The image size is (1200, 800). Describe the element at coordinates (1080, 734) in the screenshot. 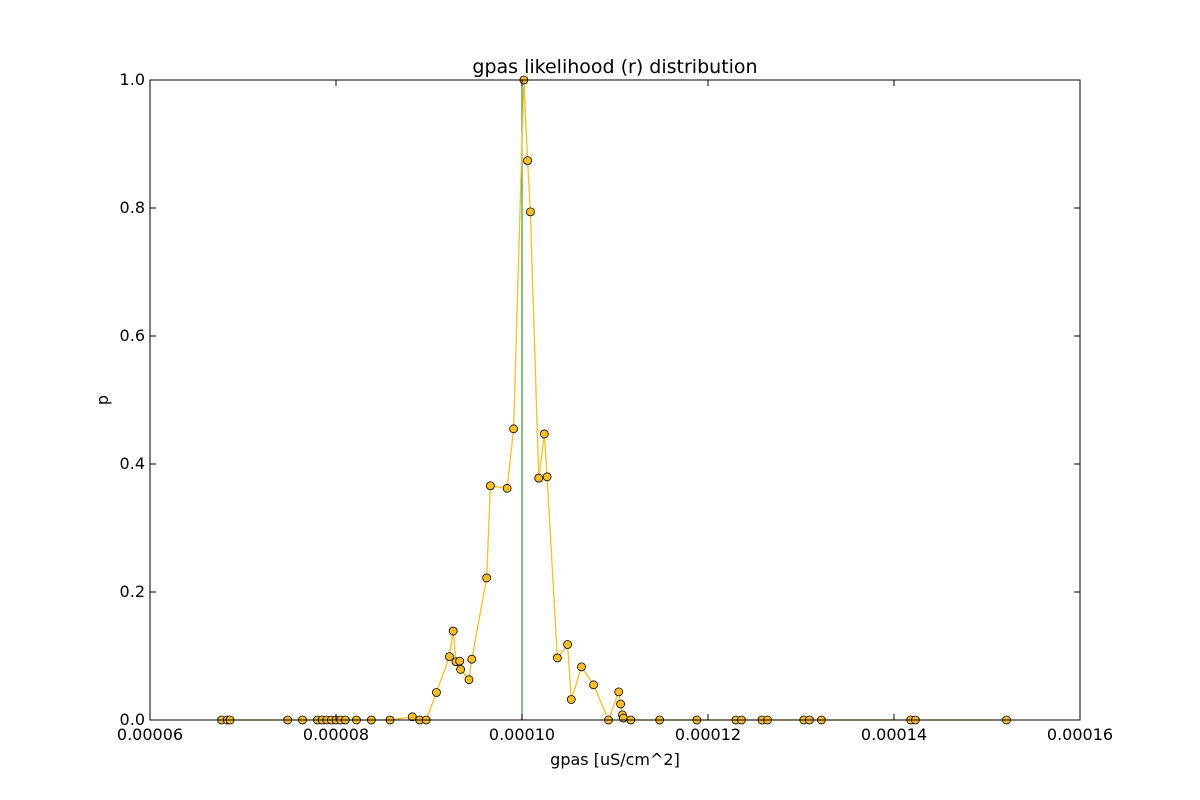

I see `x-tick-label: 0.00016` at that location.